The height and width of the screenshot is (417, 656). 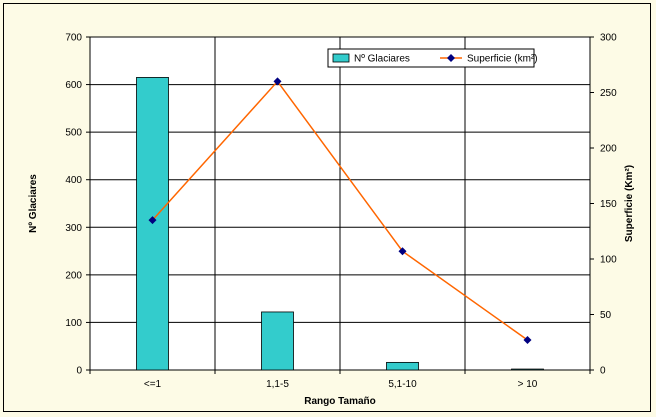 I want to click on x-tick-label: 1,1-5, so click(x=277, y=384).